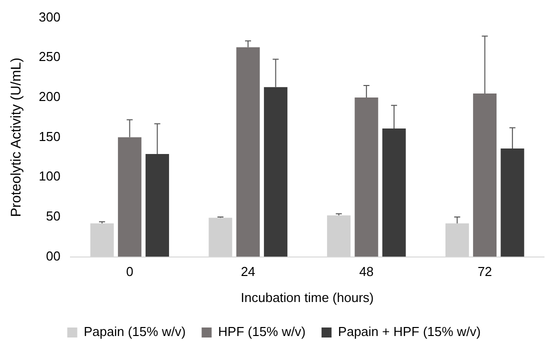 The height and width of the screenshot is (353, 550). What do you see at coordinates (49, 16) in the screenshot?
I see `y-tick-label: 300` at bounding box center [49, 16].